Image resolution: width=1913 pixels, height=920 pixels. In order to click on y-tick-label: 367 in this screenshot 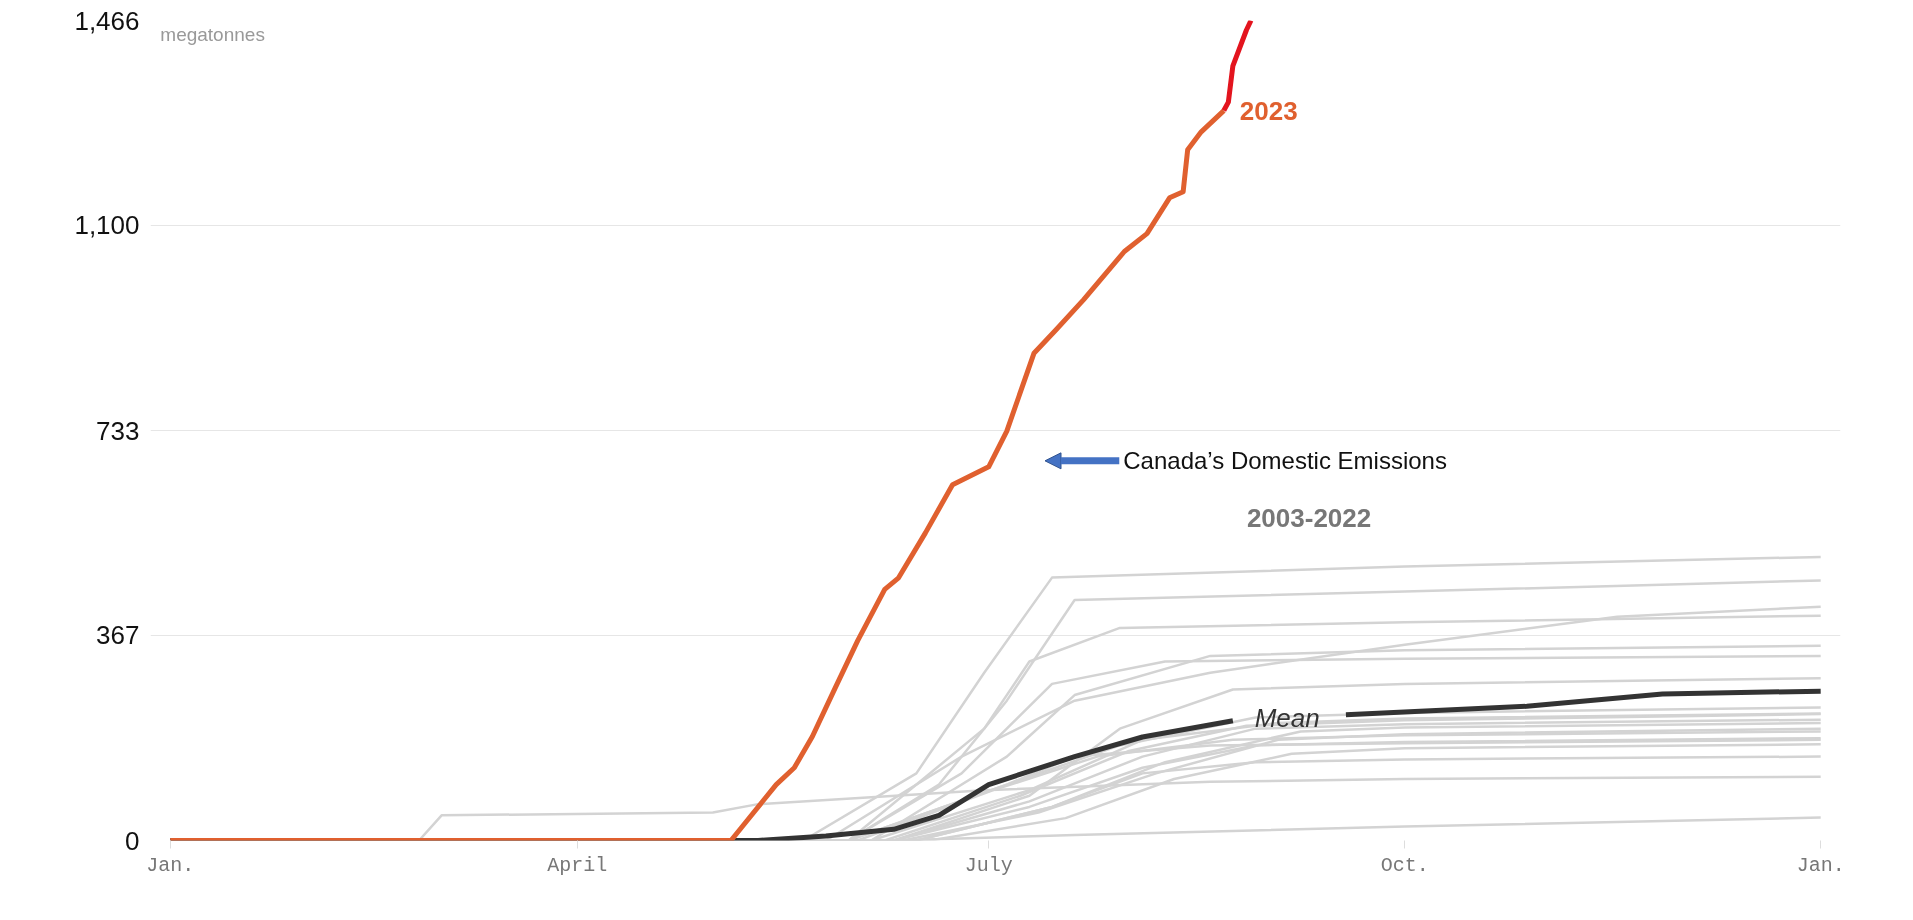, I will do `click(118, 635)`.